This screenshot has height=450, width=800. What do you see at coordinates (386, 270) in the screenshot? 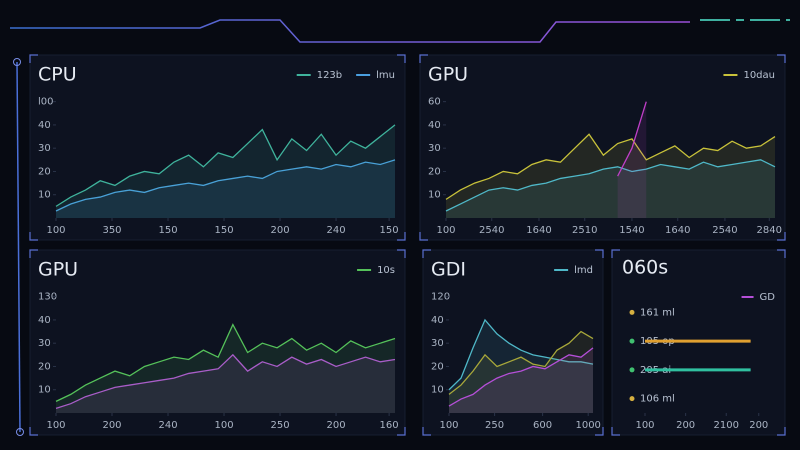
I see `legend-label: 10s` at bounding box center [386, 270].